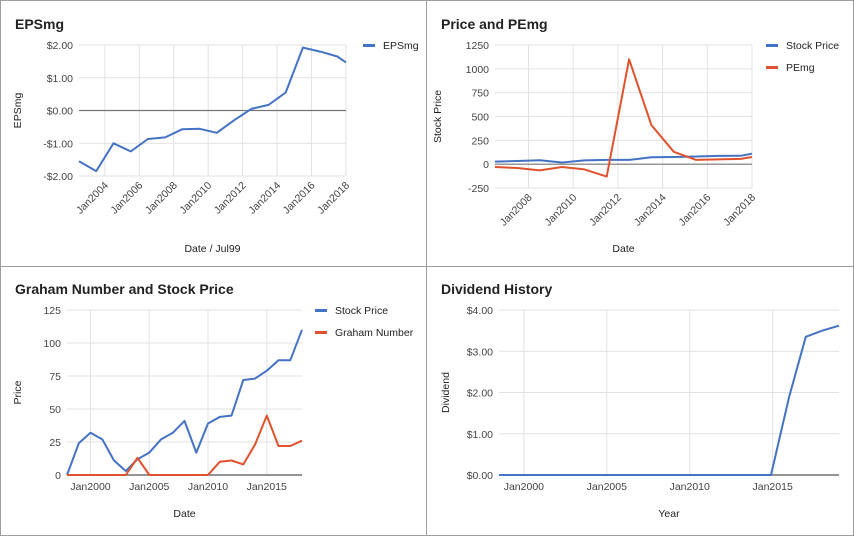  Describe the element at coordinates (800, 68) in the screenshot. I see `legend-label: PEmg` at that location.